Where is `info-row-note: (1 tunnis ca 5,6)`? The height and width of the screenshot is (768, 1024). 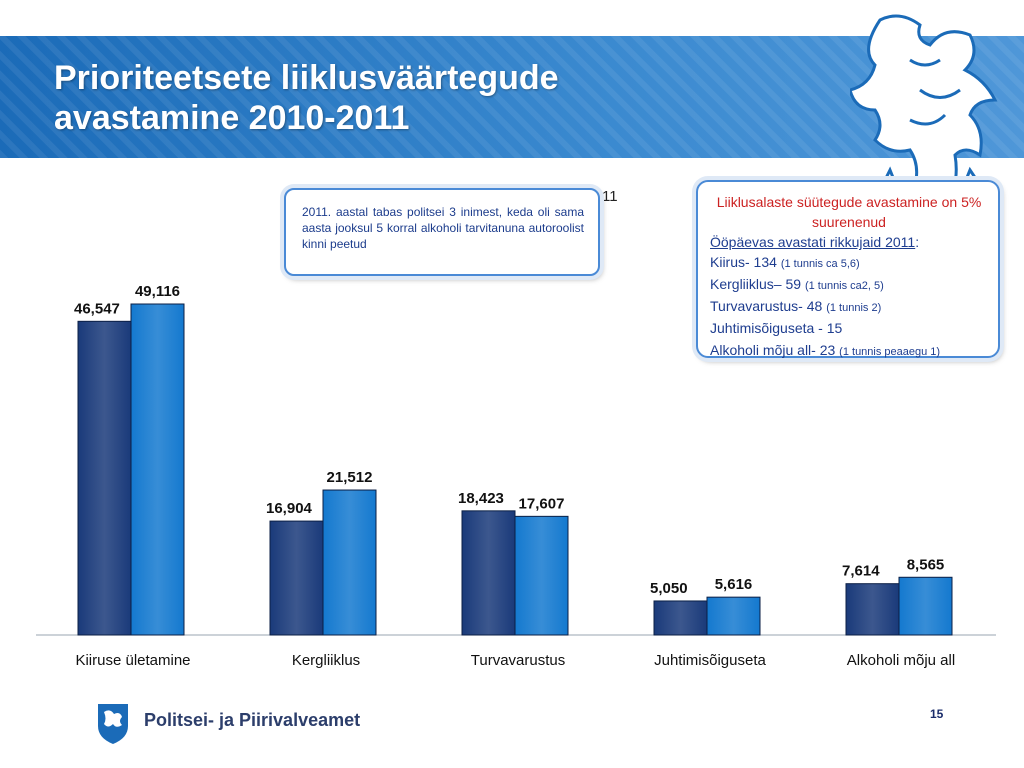
info-row-note: (1 tunnis ca 5,6) is located at coordinates (820, 264).